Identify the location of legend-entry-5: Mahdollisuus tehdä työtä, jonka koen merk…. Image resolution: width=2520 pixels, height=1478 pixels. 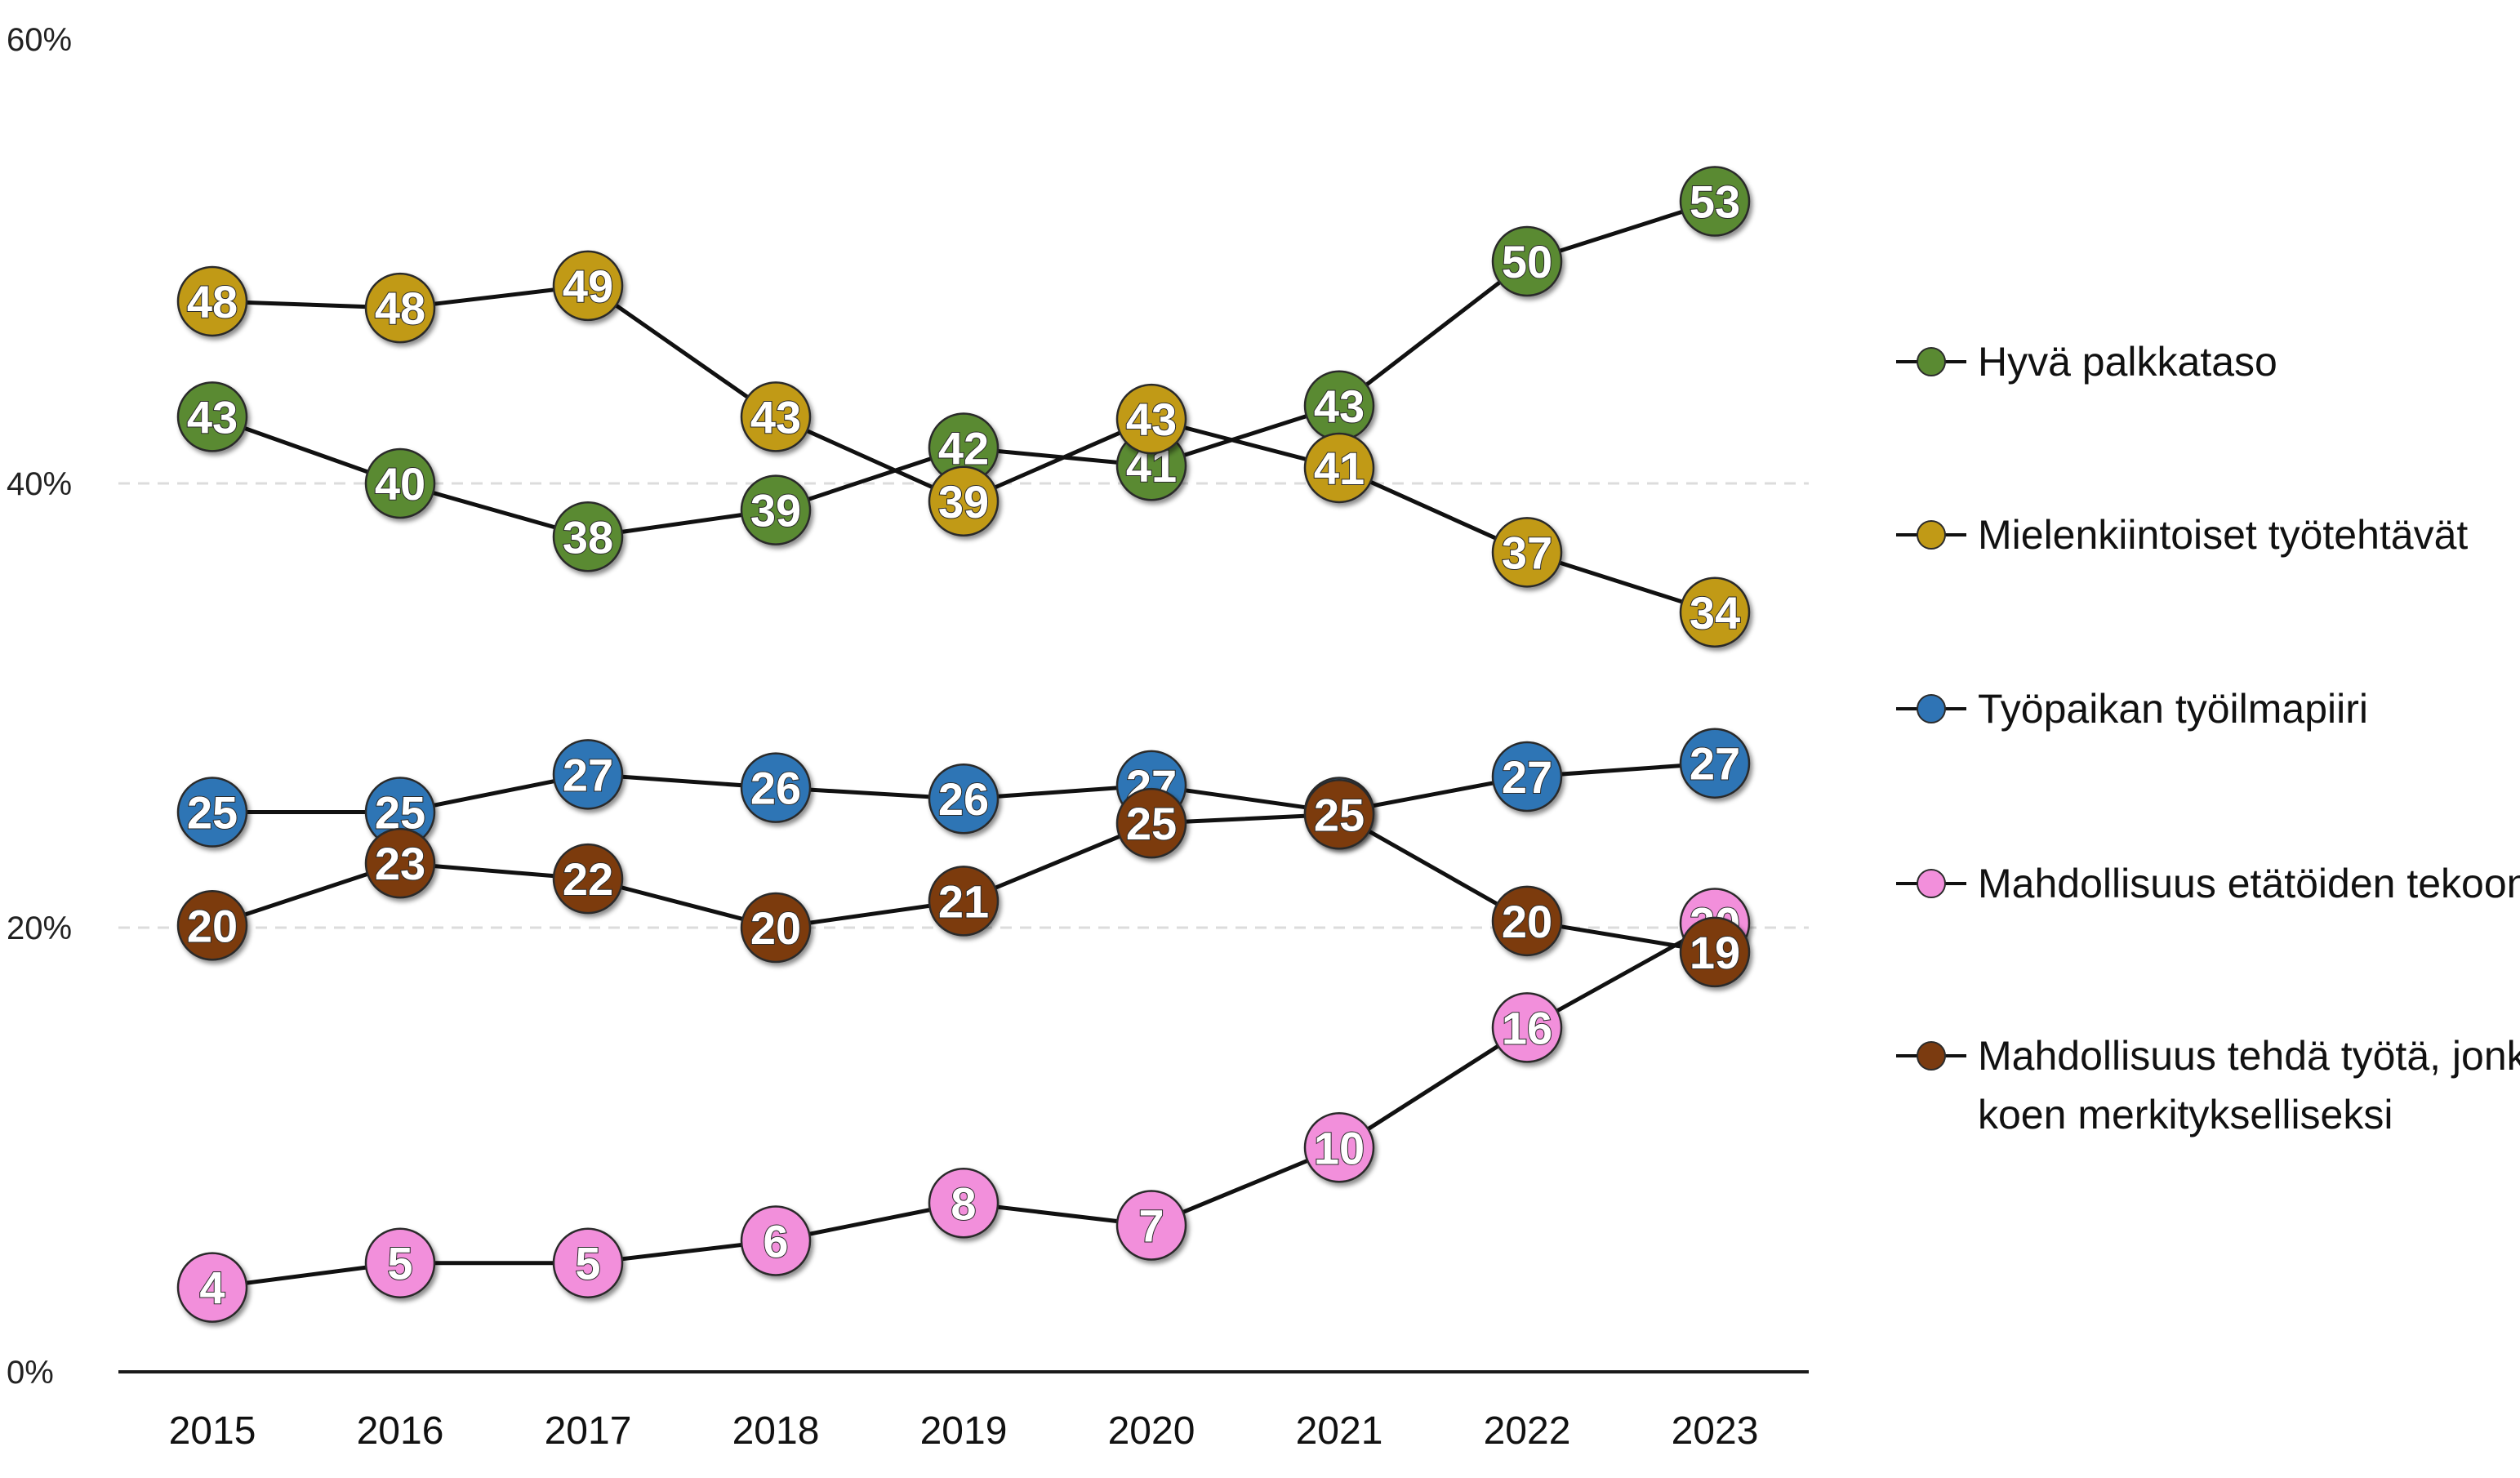
(2208, 1085).